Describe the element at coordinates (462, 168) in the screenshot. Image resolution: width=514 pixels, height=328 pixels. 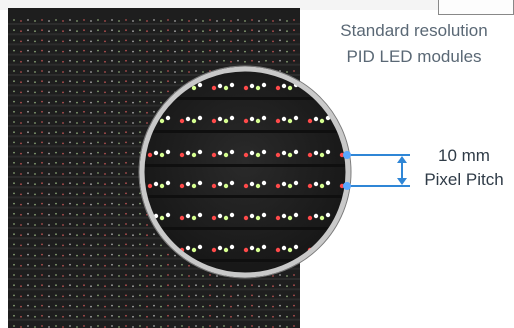
I see `pixel-pitch-label: 10 mm Pixel Pitch` at that location.